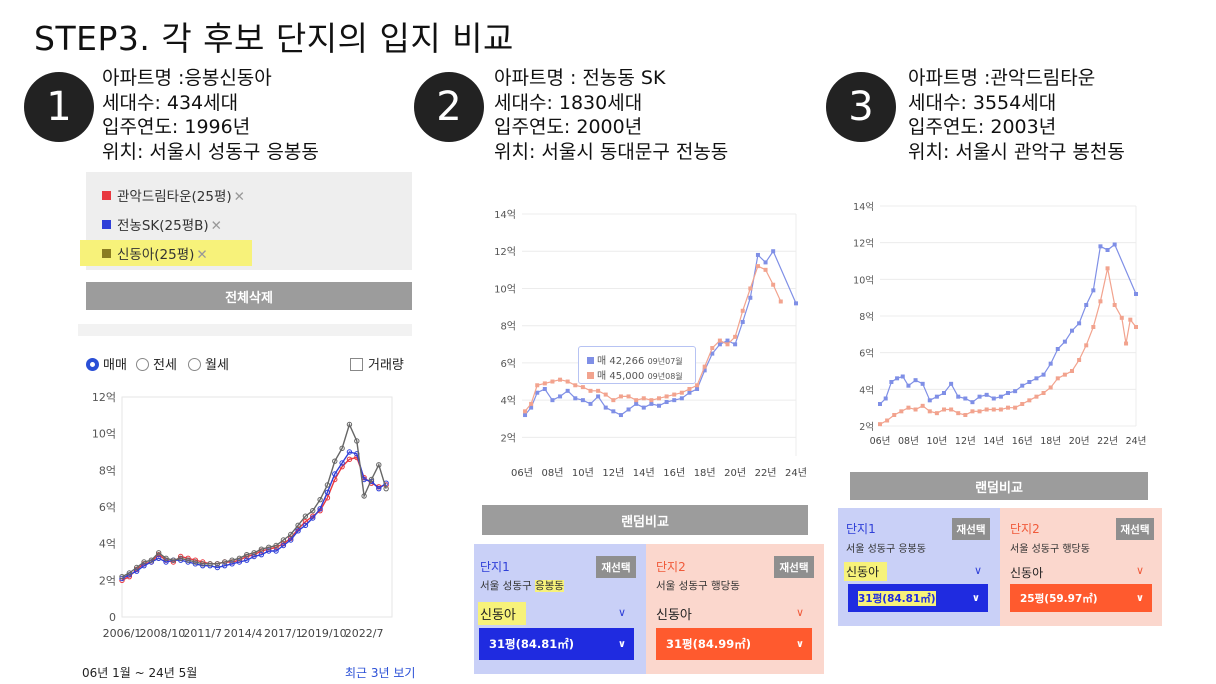 The width and height of the screenshot is (1216, 684). I want to click on tooltip-value: 매 45,000, so click(621, 376).